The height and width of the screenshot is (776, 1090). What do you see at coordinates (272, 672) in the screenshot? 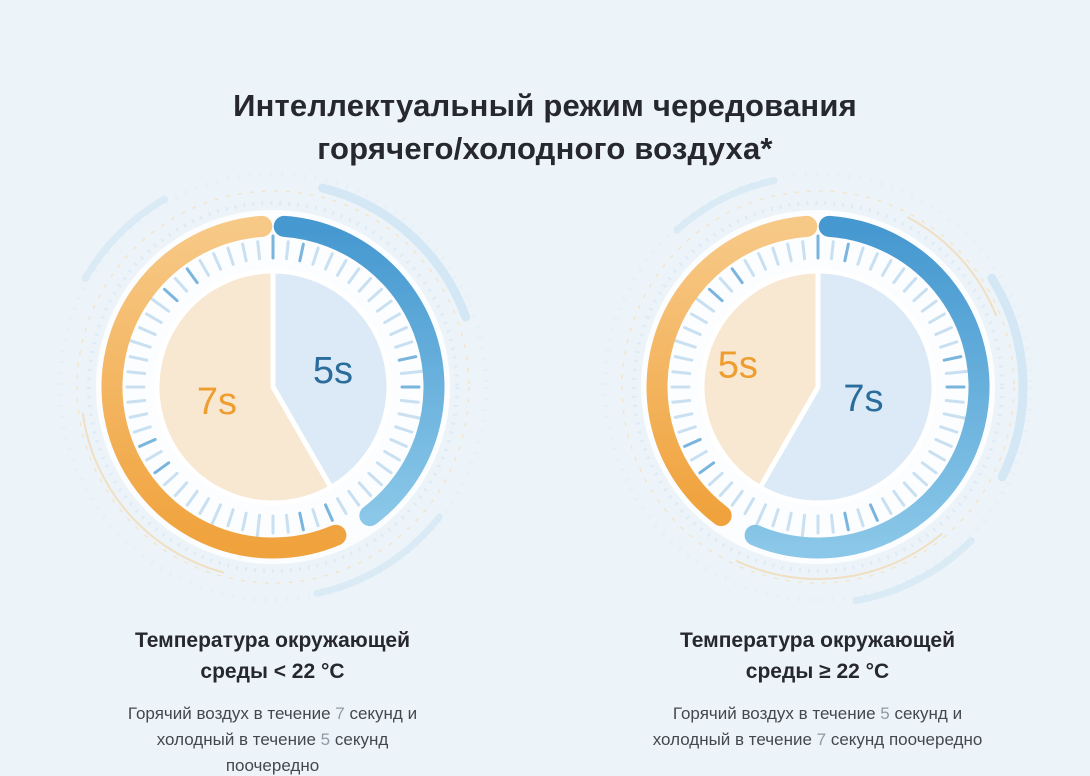
I see `heading-line: среды < 22 °C` at bounding box center [272, 672].